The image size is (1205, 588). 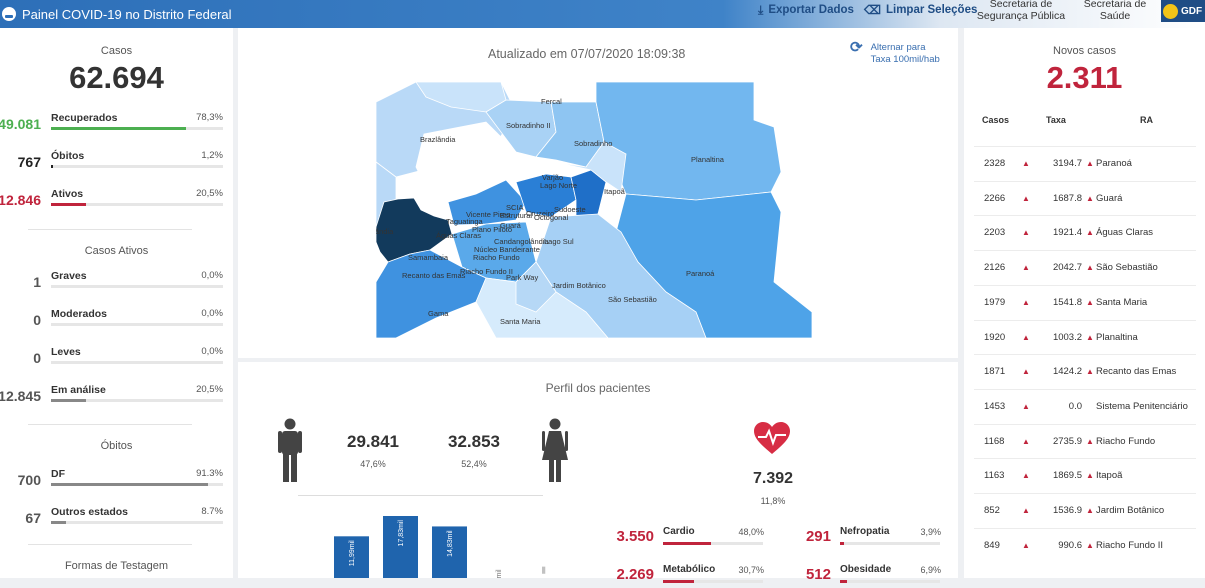 What do you see at coordinates (116, 324) in the screenshot?
I see `stat-row: 0 Moderados 0,0%` at bounding box center [116, 324].